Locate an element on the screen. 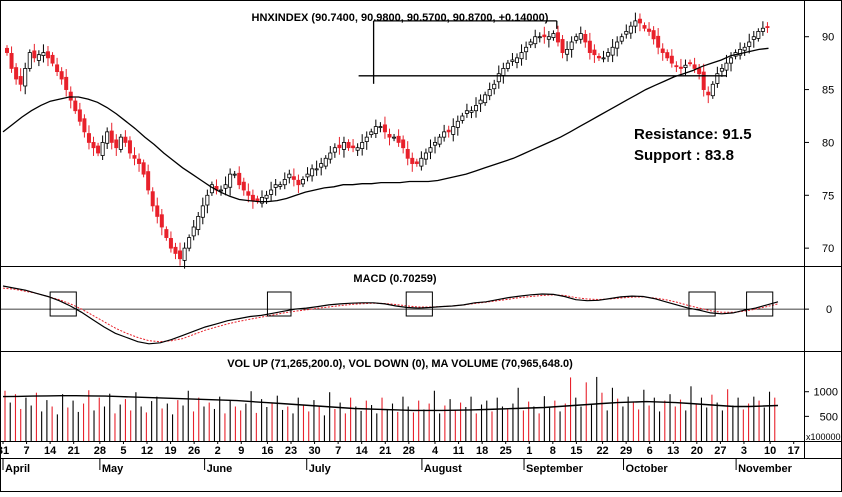 This screenshot has height=497, width=842. x-tick-label: 1 is located at coordinates (529, 451).